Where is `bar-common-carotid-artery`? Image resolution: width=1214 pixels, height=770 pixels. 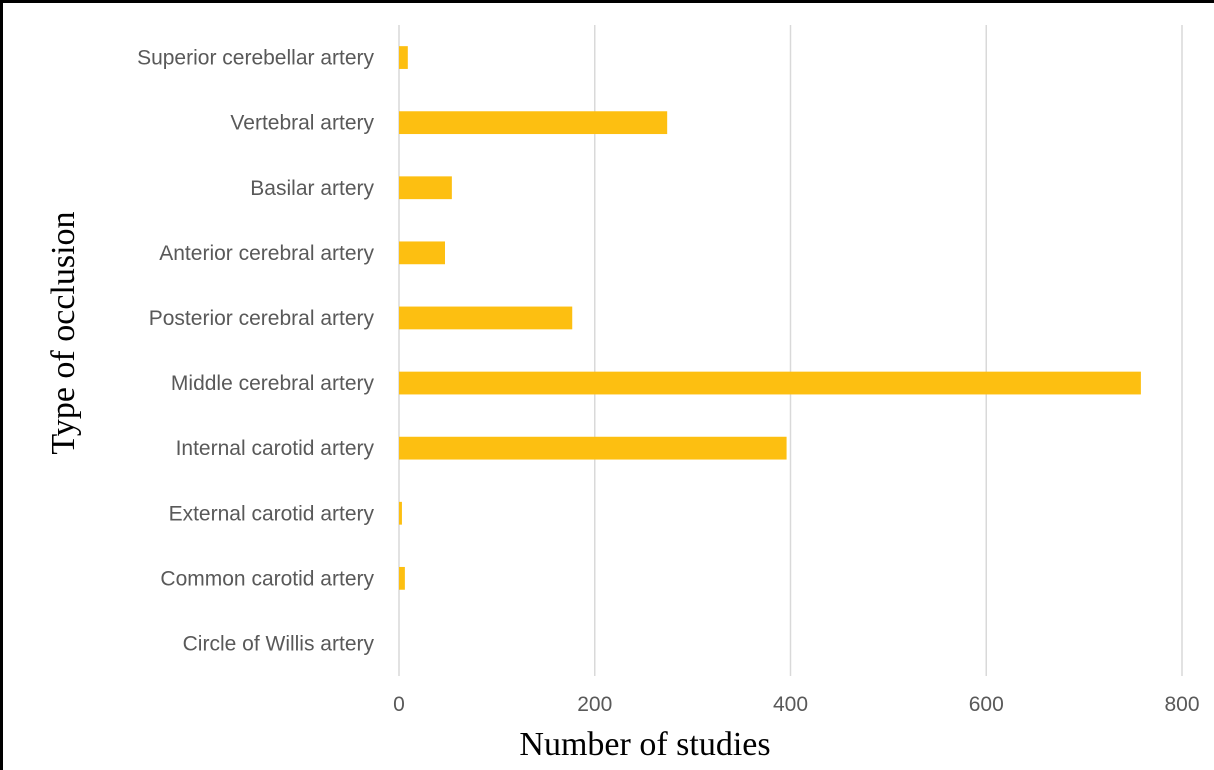
bar-common-carotid-artery is located at coordinates (402, 578).